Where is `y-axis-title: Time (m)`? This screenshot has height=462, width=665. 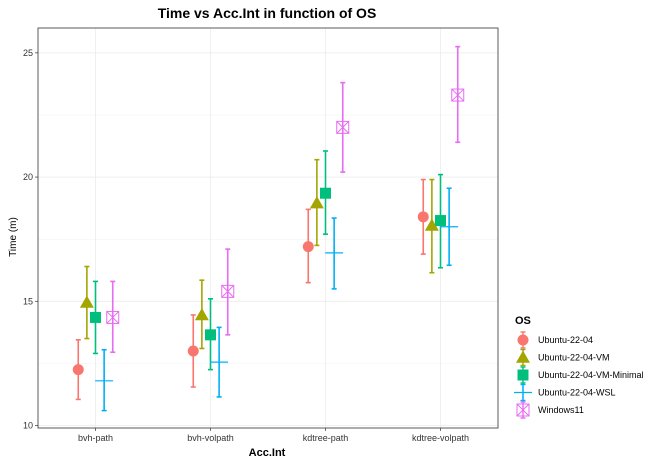
y-axis-title: Time (m) is located at coordinates (13, 237).